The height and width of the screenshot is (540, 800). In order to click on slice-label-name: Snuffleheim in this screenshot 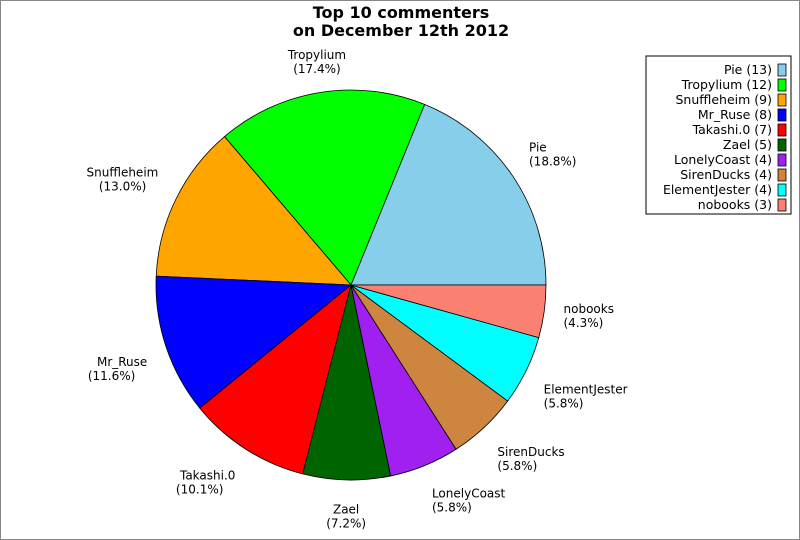, I will do `click(123, 173)`.